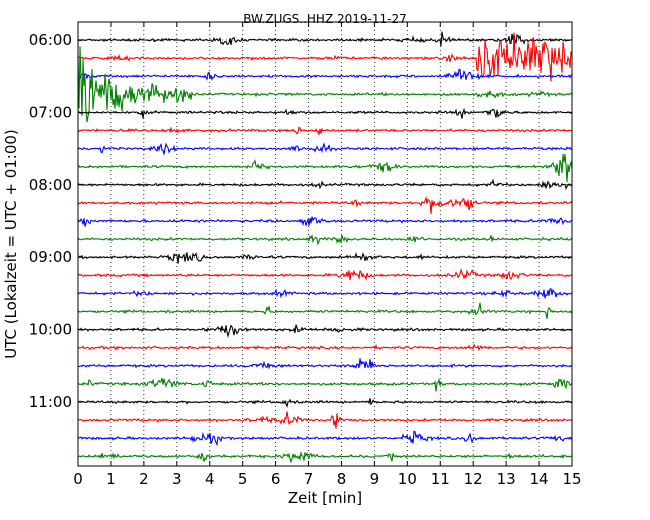 The height and width of the screenshot is (520, 650). I want to click on x-axis-label: Zeit [min], so click(325, 498).